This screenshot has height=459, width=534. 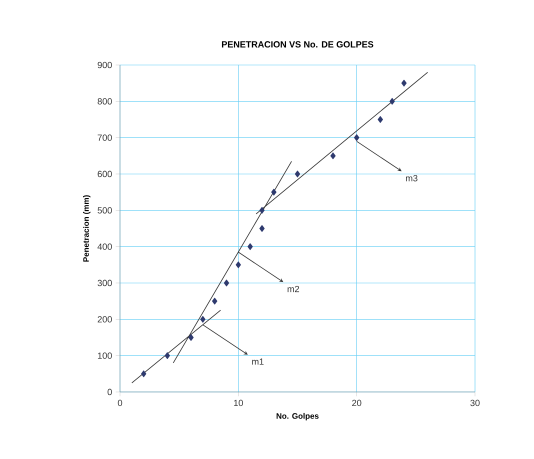 What do you see at coordinates (105, 283) in the screenshot?
I see `y-tick-label: 300` at bounding box center [105, 283].